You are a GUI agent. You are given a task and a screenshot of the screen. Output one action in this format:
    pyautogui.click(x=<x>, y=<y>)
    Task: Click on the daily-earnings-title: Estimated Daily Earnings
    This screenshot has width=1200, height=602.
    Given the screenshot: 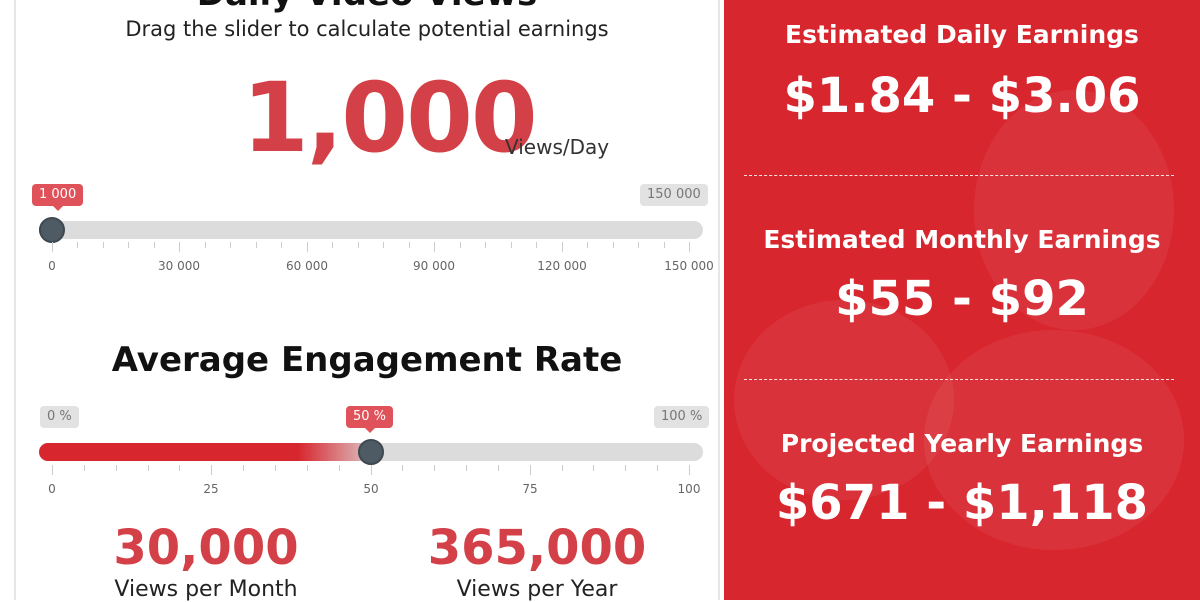 What is the action you would take?
    pyautogui.click(x=962, y=34)
    